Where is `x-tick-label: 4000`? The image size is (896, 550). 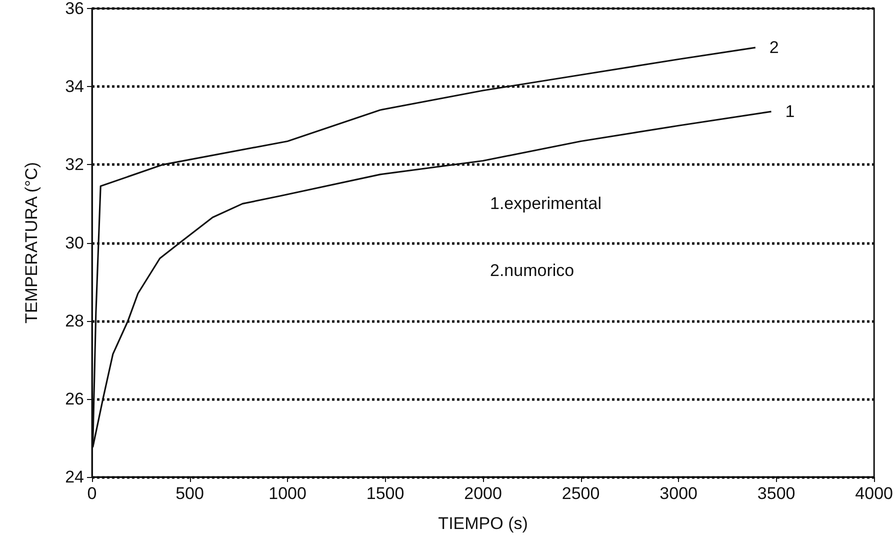 x-tick-label: 4000 is located at coordinates (874, 493).